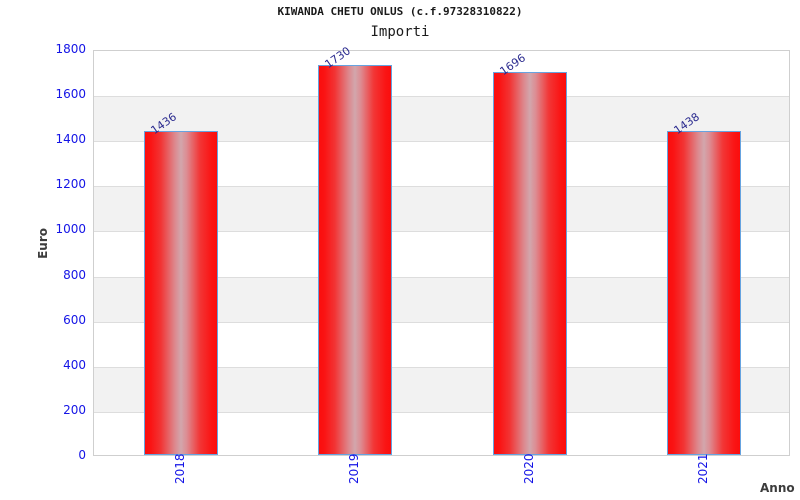  Describe the element at coordinates (400, 32) in the screenshot. I see `chart-subtitle: Importi` at that location.